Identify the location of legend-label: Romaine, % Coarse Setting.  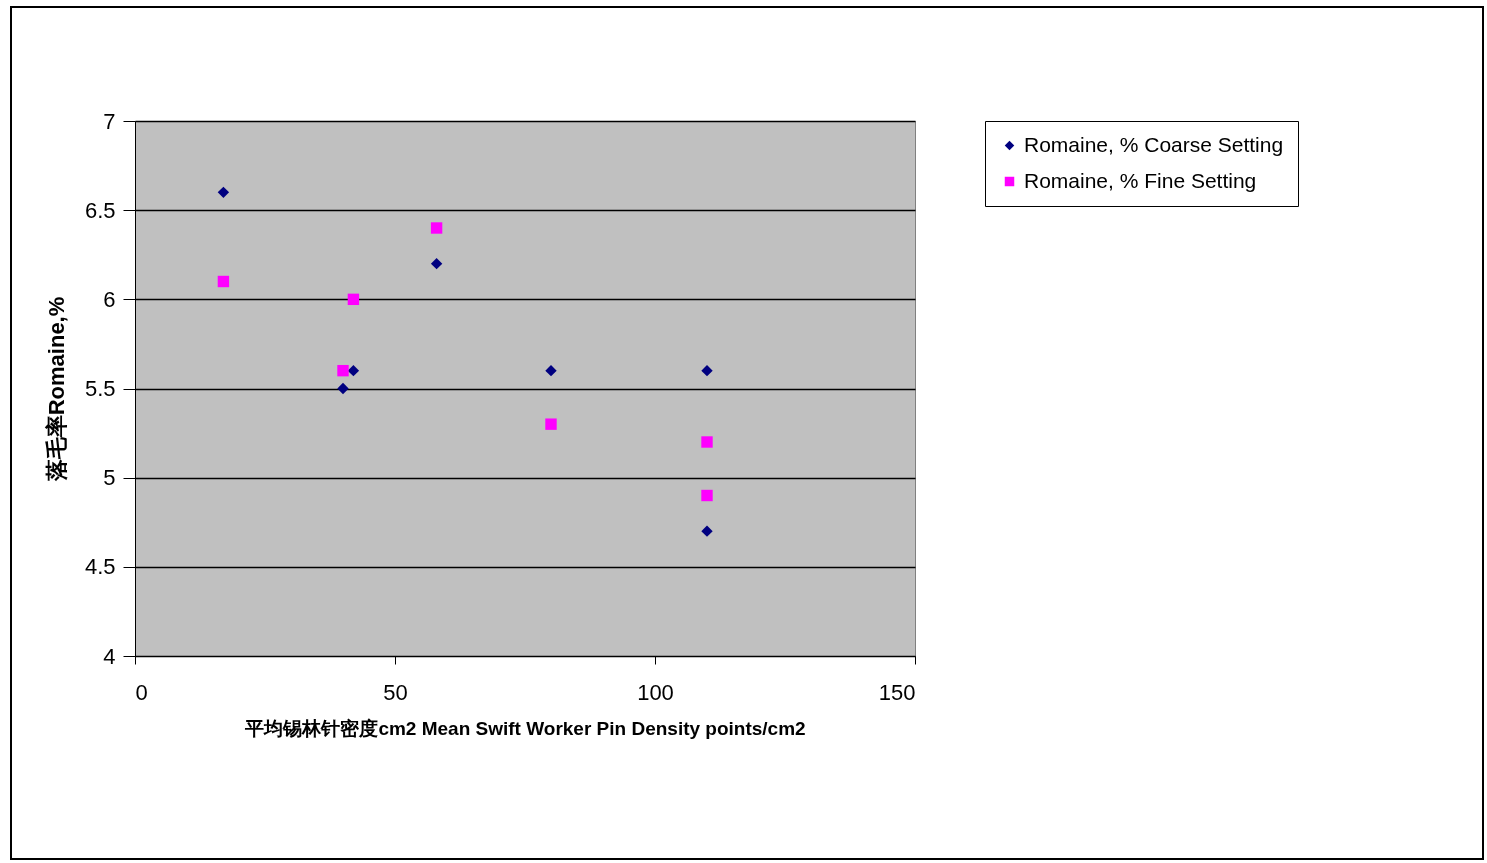
(1154, 144).